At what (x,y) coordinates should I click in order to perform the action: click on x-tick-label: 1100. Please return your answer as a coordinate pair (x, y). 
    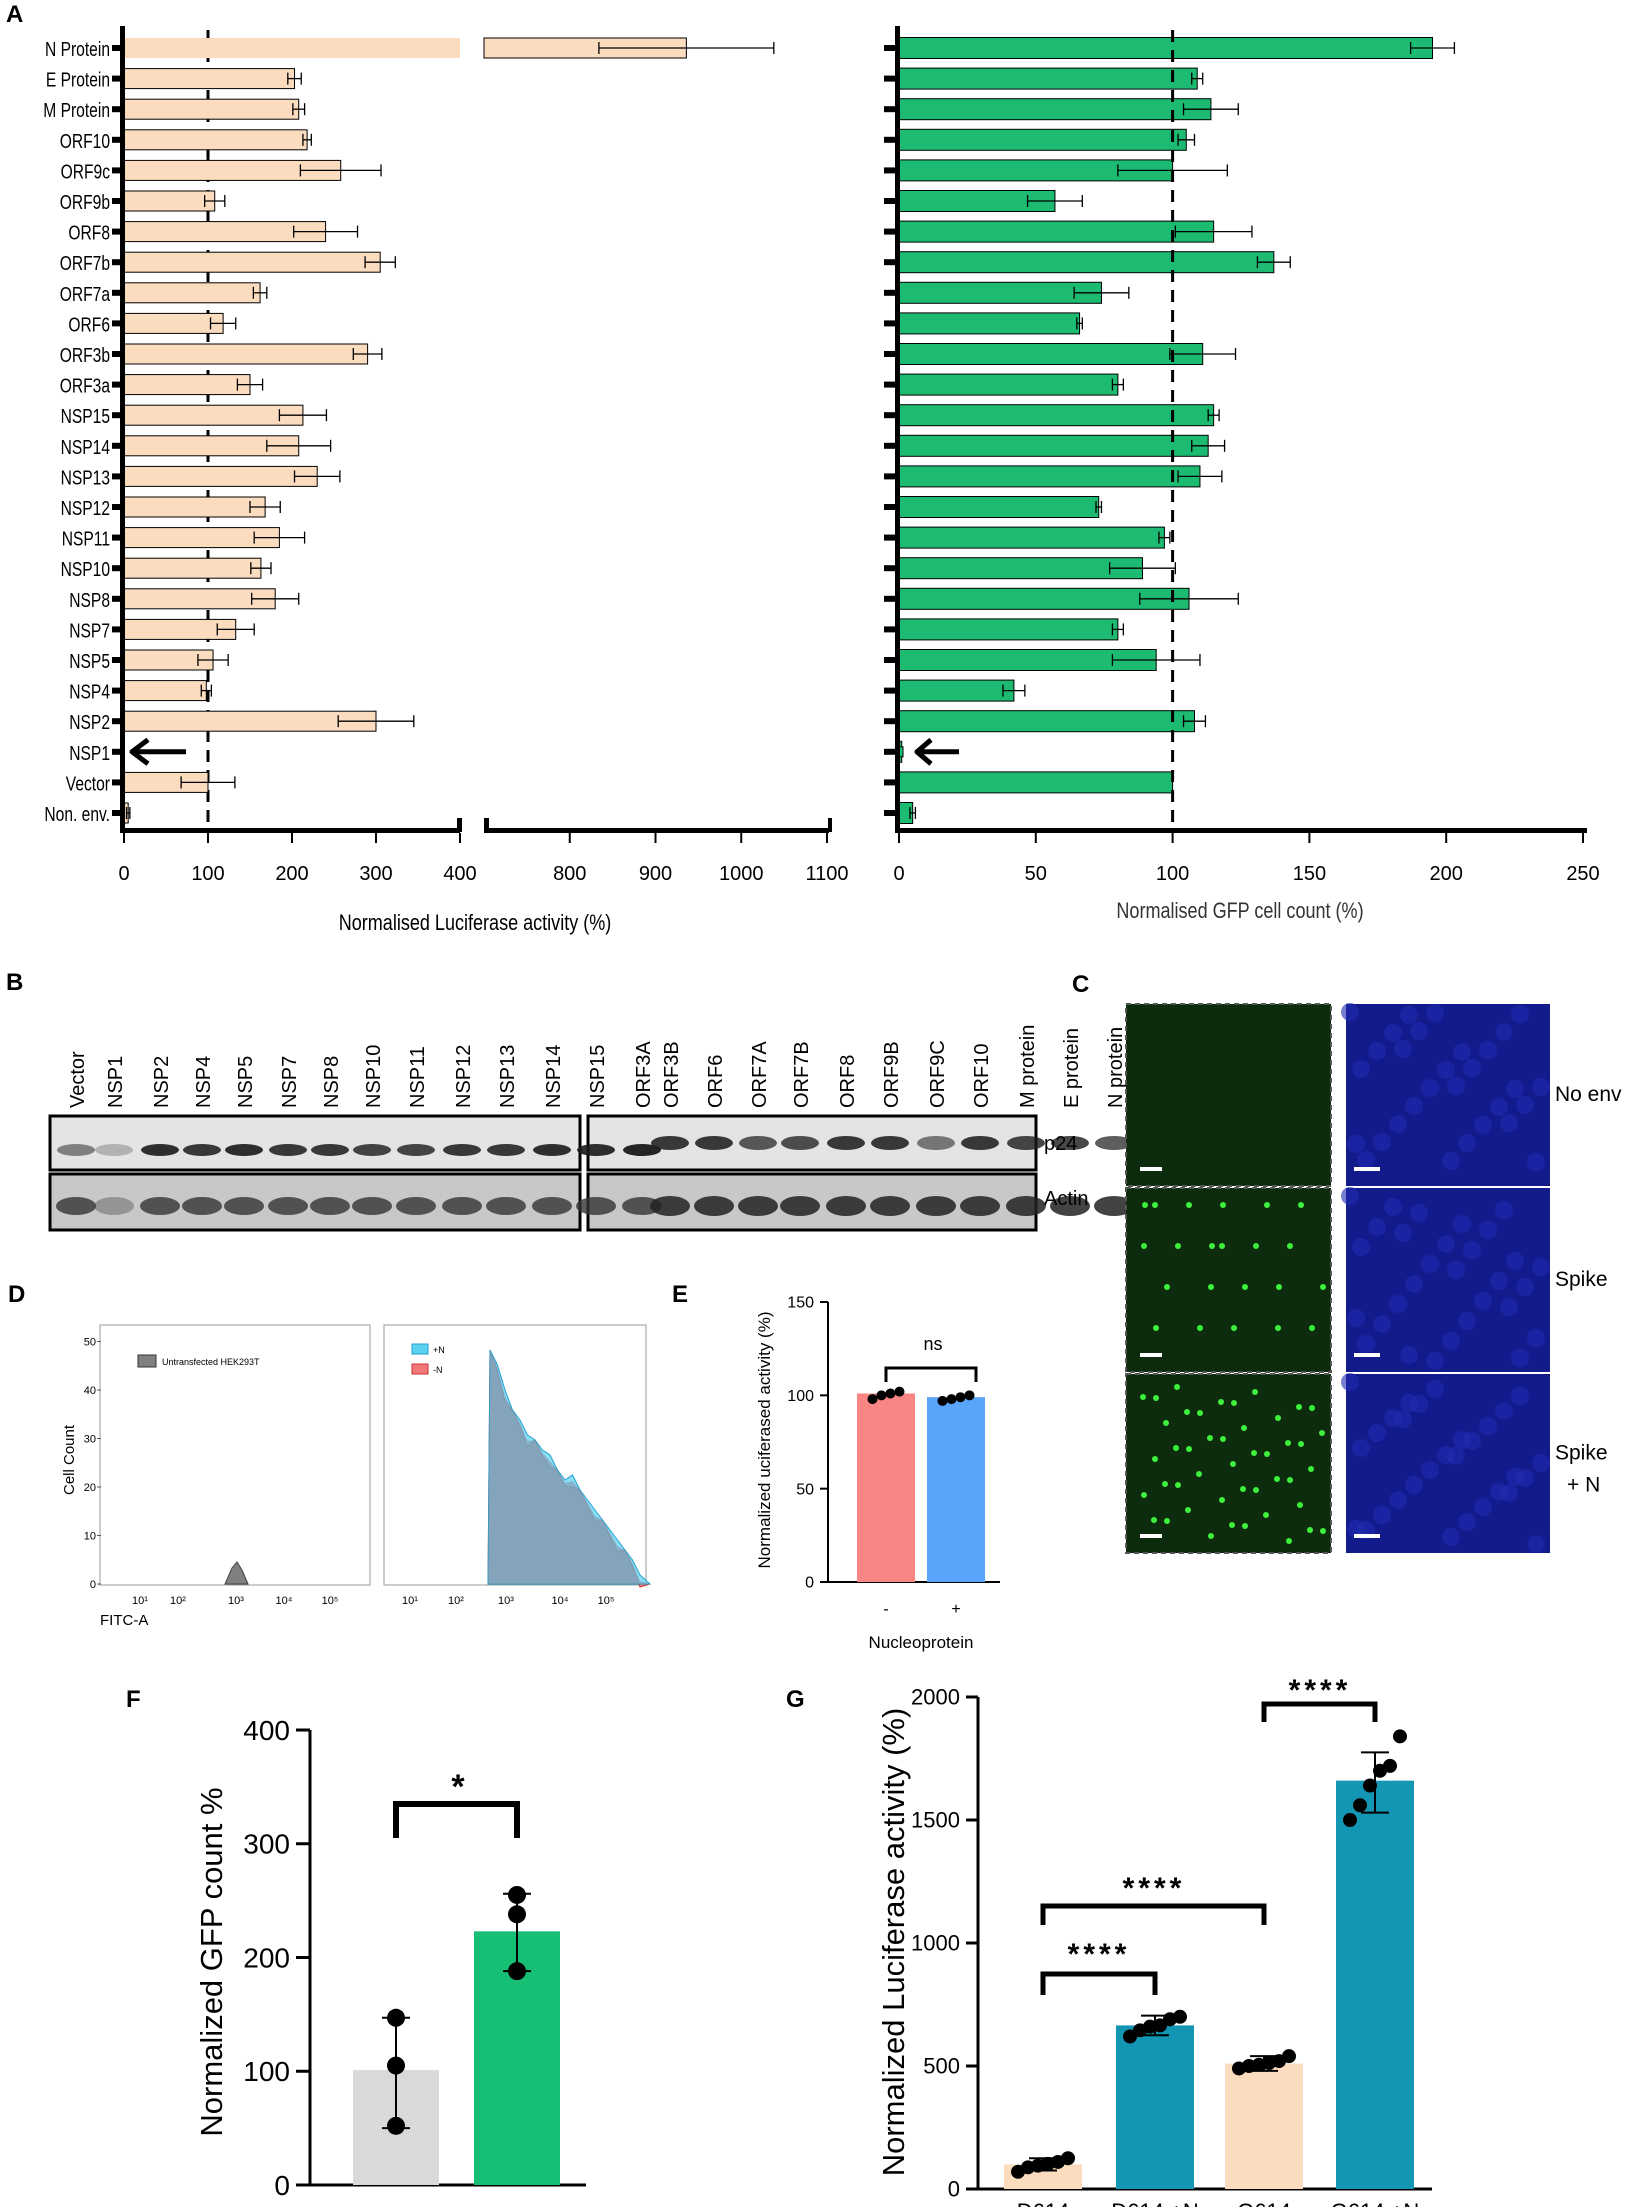
    Looking at the image, I should click on (826, 874).